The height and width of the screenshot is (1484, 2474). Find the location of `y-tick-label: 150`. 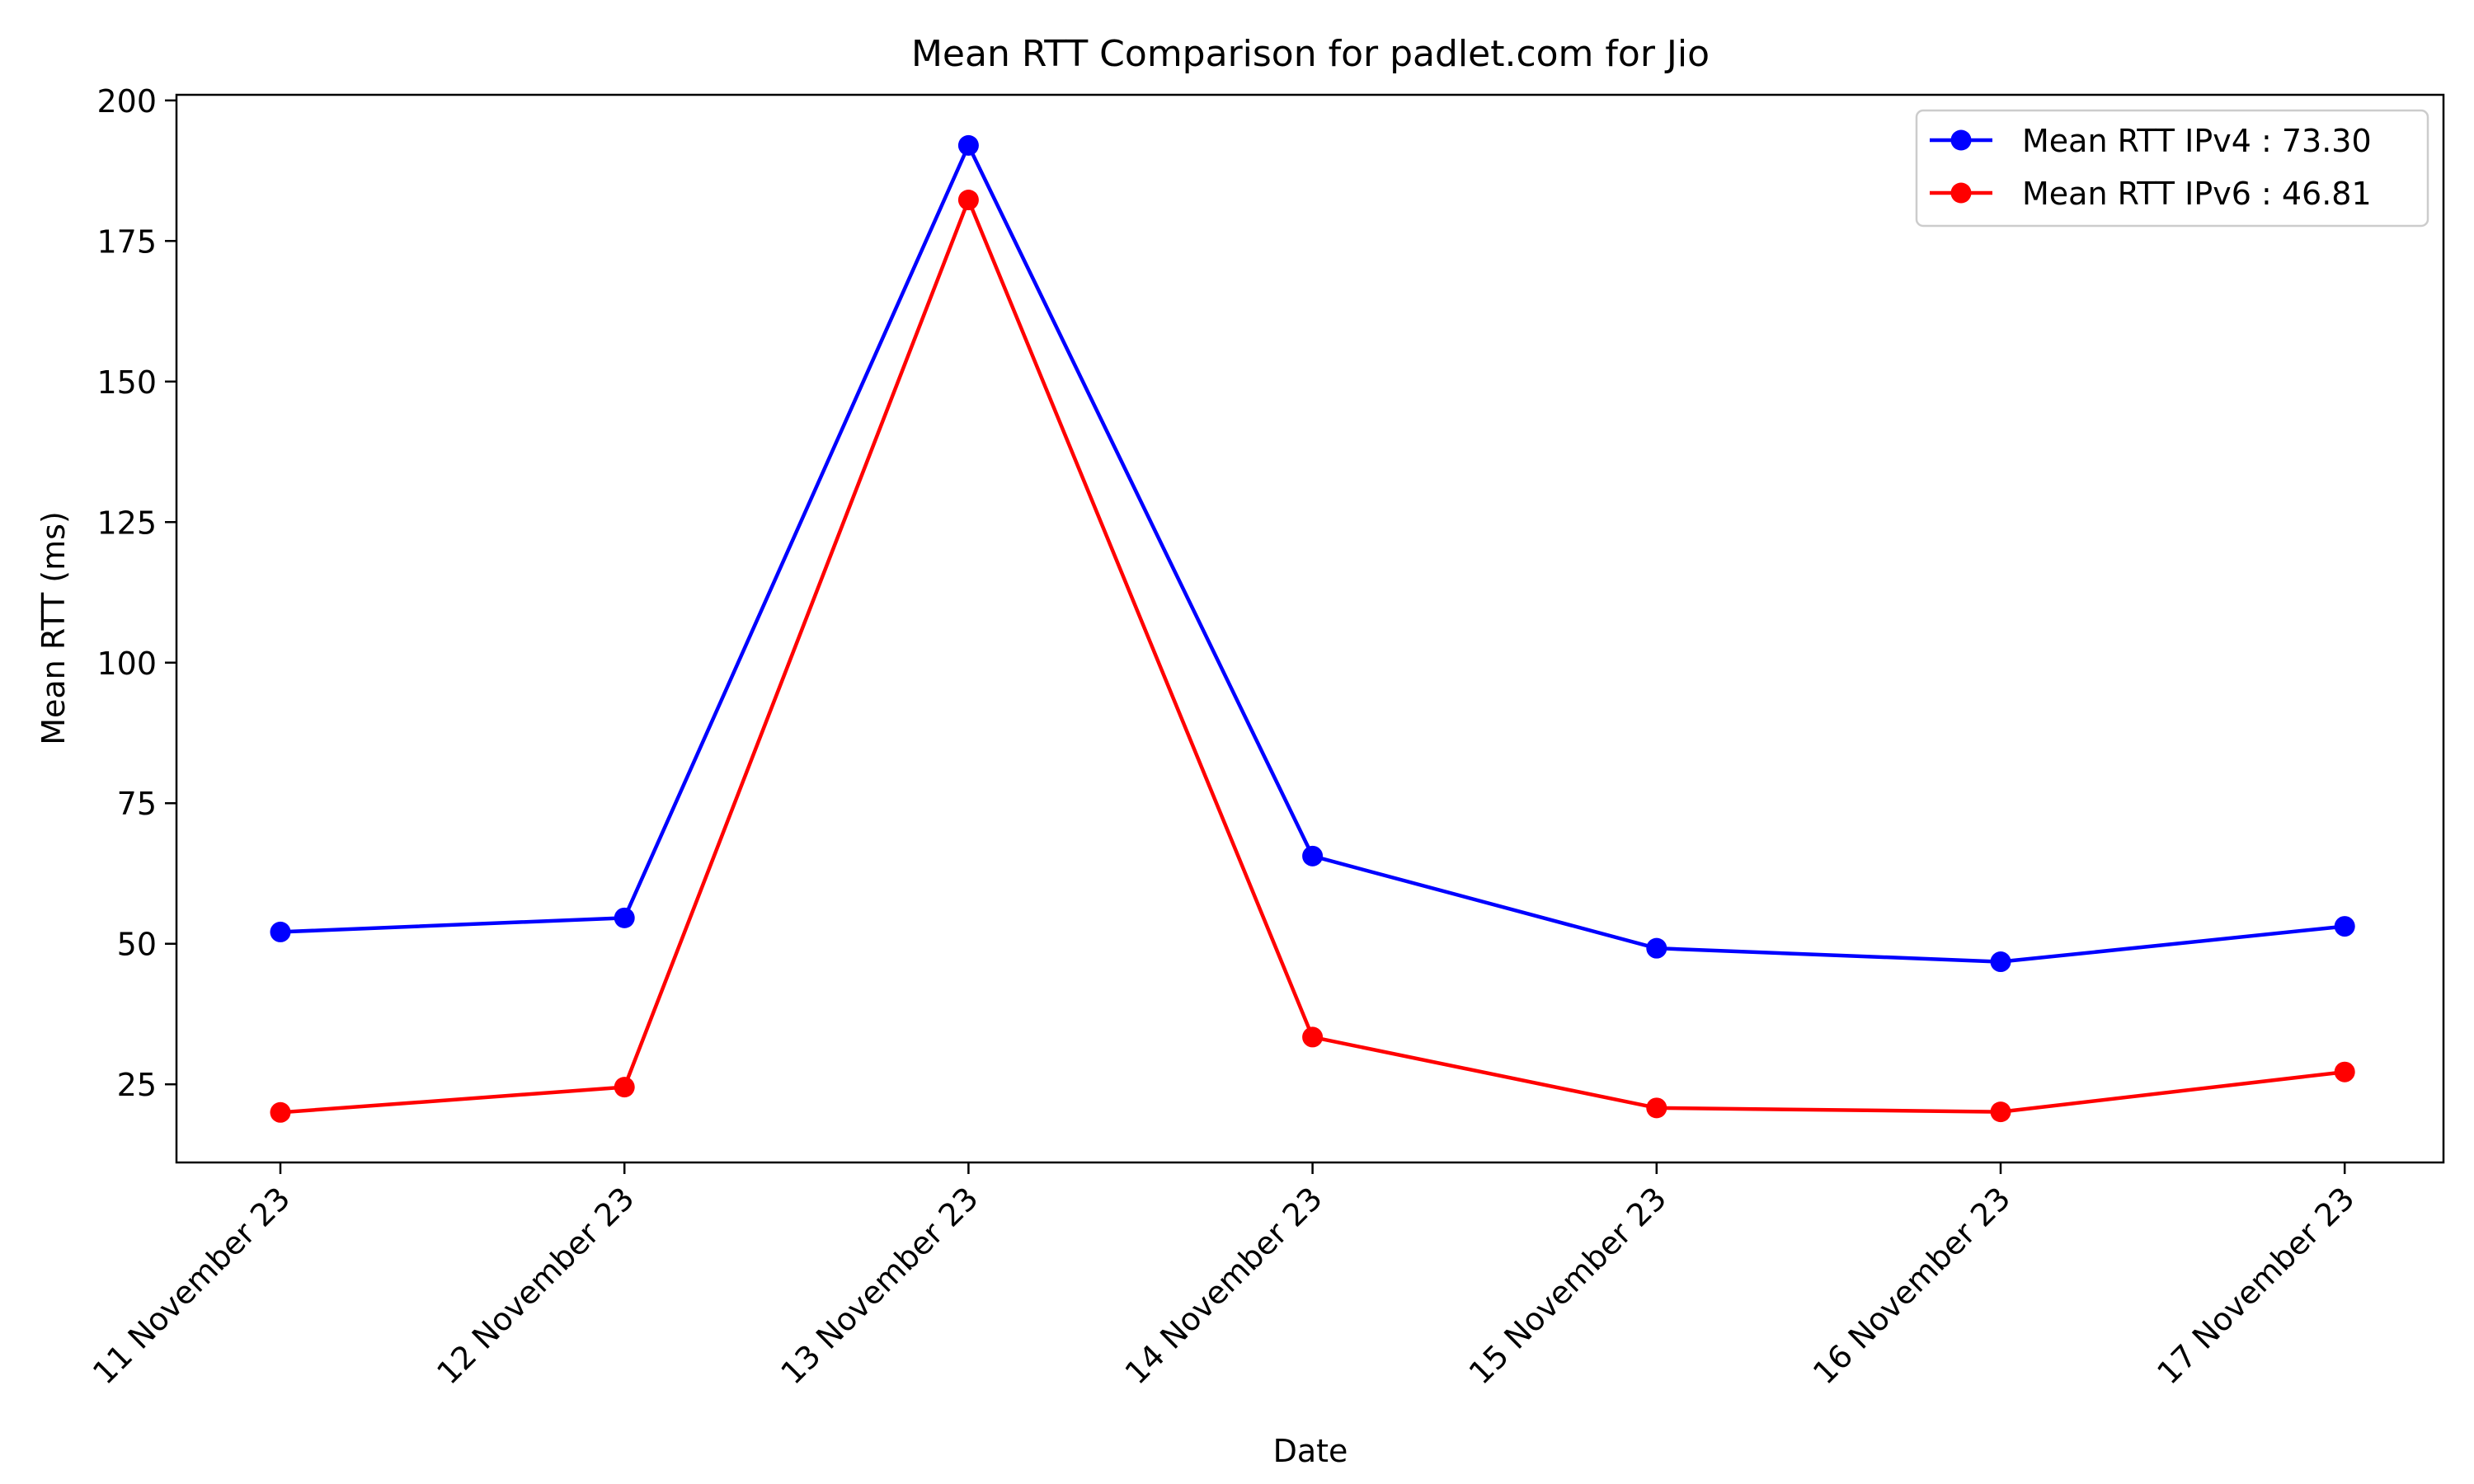

y-tick-label: 150 is located at coordinates (126, 382).